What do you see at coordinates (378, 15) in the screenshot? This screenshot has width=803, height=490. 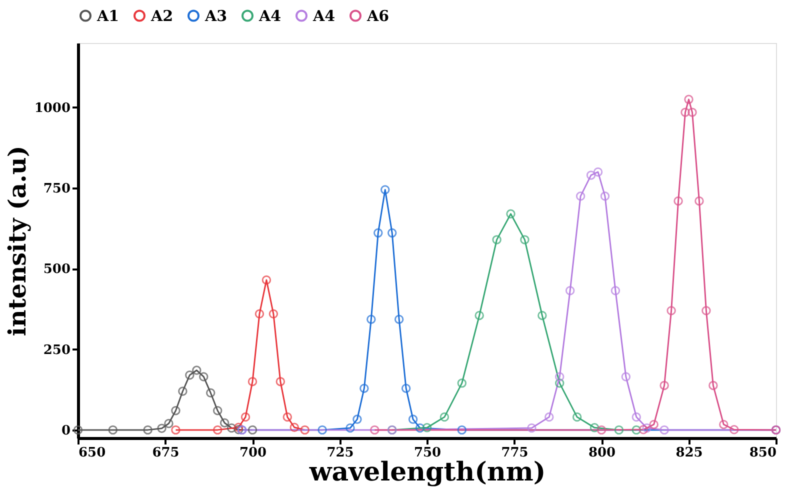 I see `legend-label: A6` at bounding box center [378, 15].